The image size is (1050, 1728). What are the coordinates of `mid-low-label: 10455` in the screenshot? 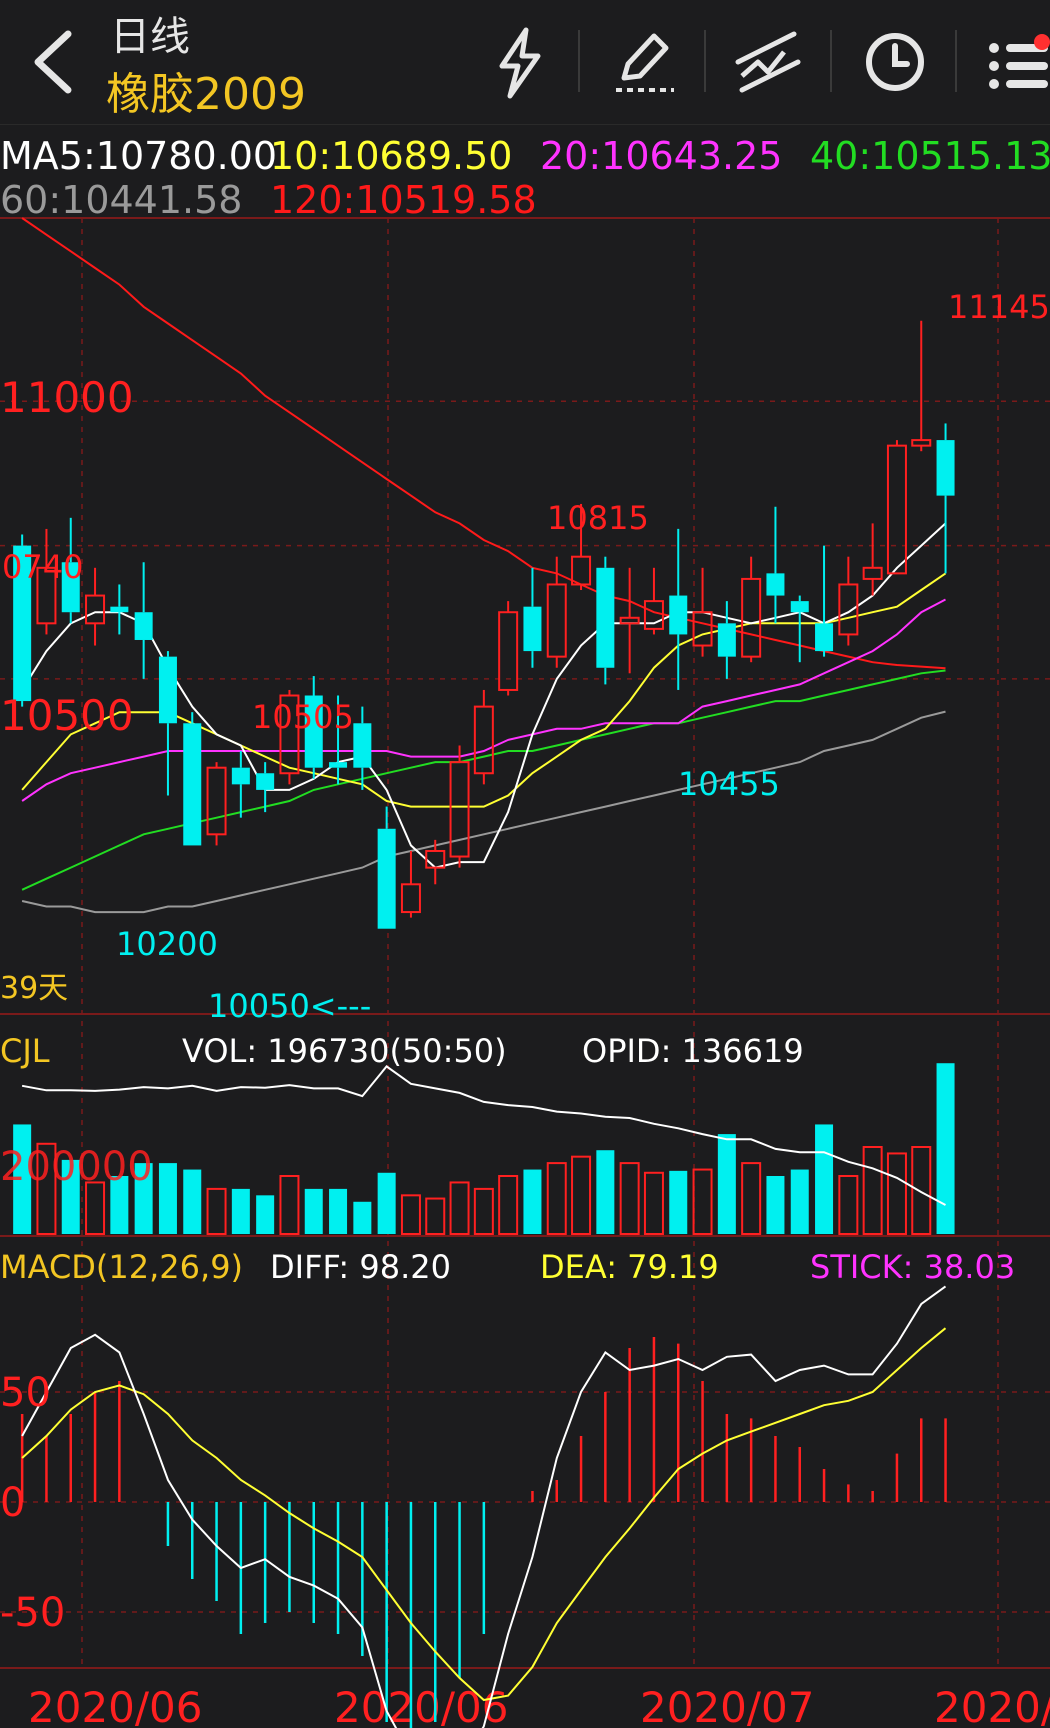 It's located at (729, 784).